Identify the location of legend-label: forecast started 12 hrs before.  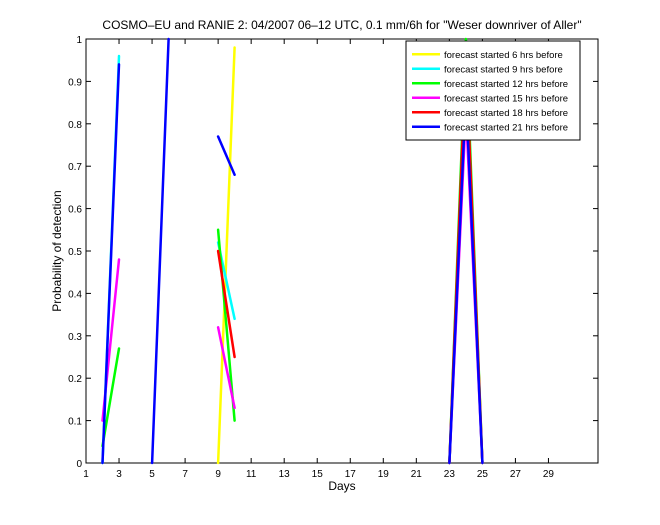
(506, 84).